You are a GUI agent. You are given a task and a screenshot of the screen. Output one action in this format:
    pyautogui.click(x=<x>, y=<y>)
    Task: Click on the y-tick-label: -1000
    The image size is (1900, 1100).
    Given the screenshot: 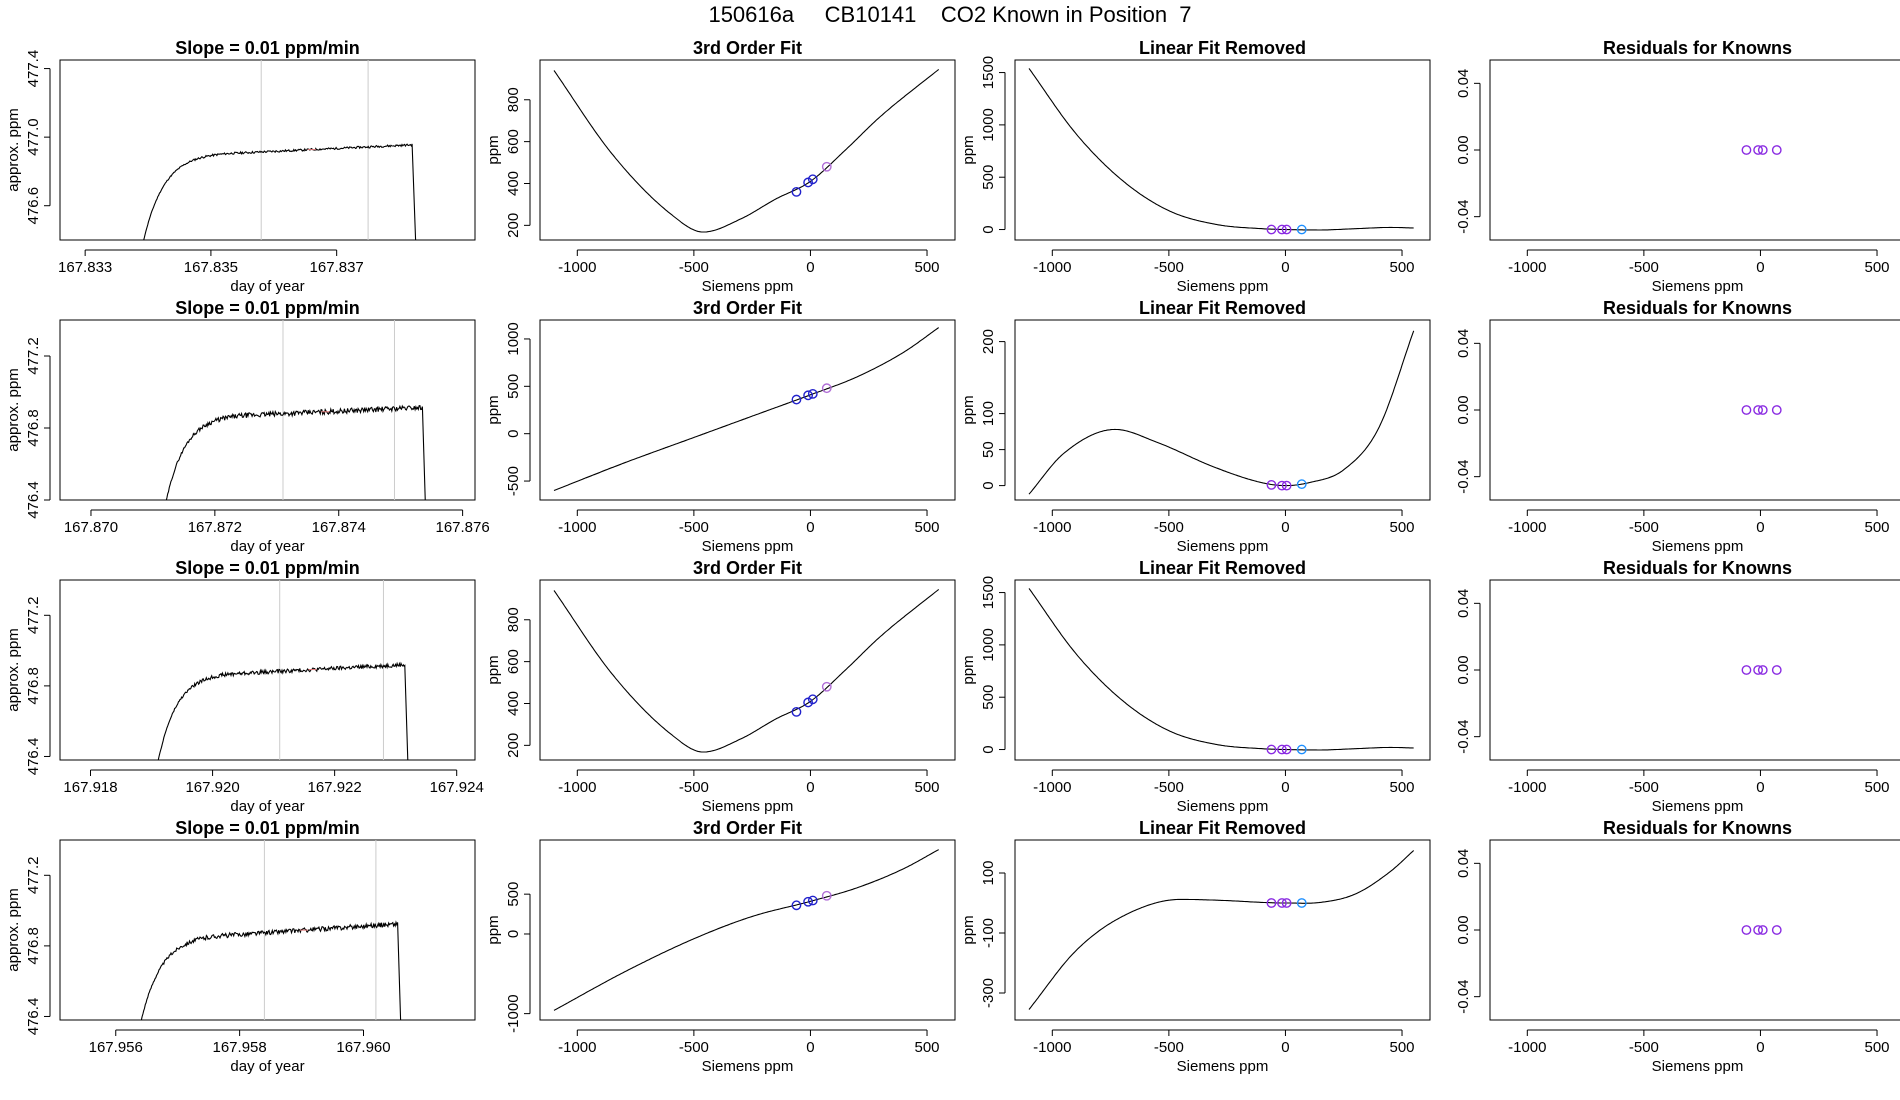 What is the action you would take?
    pyautogui.click(x=513, y=1013)
    